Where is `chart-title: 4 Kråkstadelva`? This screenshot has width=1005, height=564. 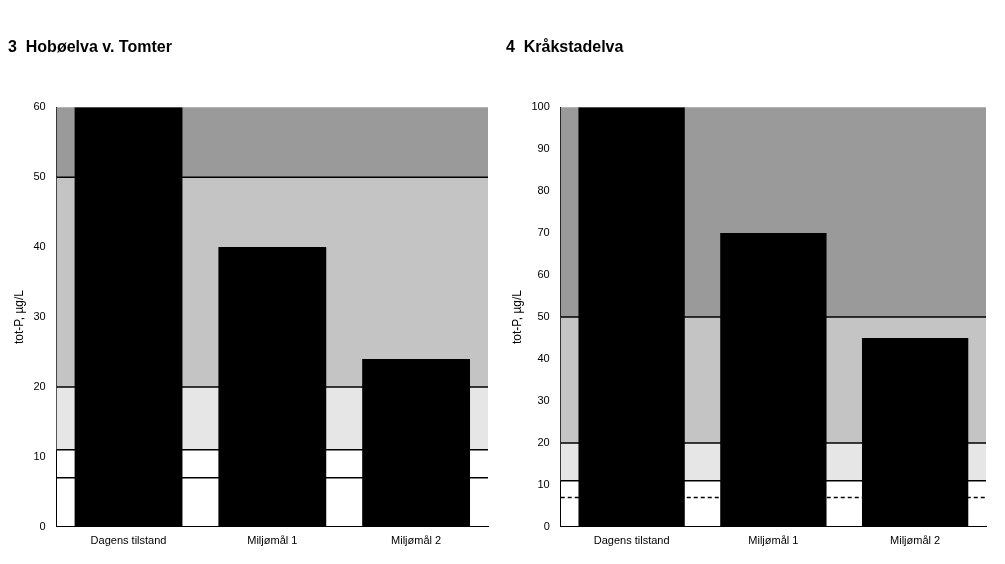 chart-title: 4 Kråkstadelva is located at coordinates (565, 47).